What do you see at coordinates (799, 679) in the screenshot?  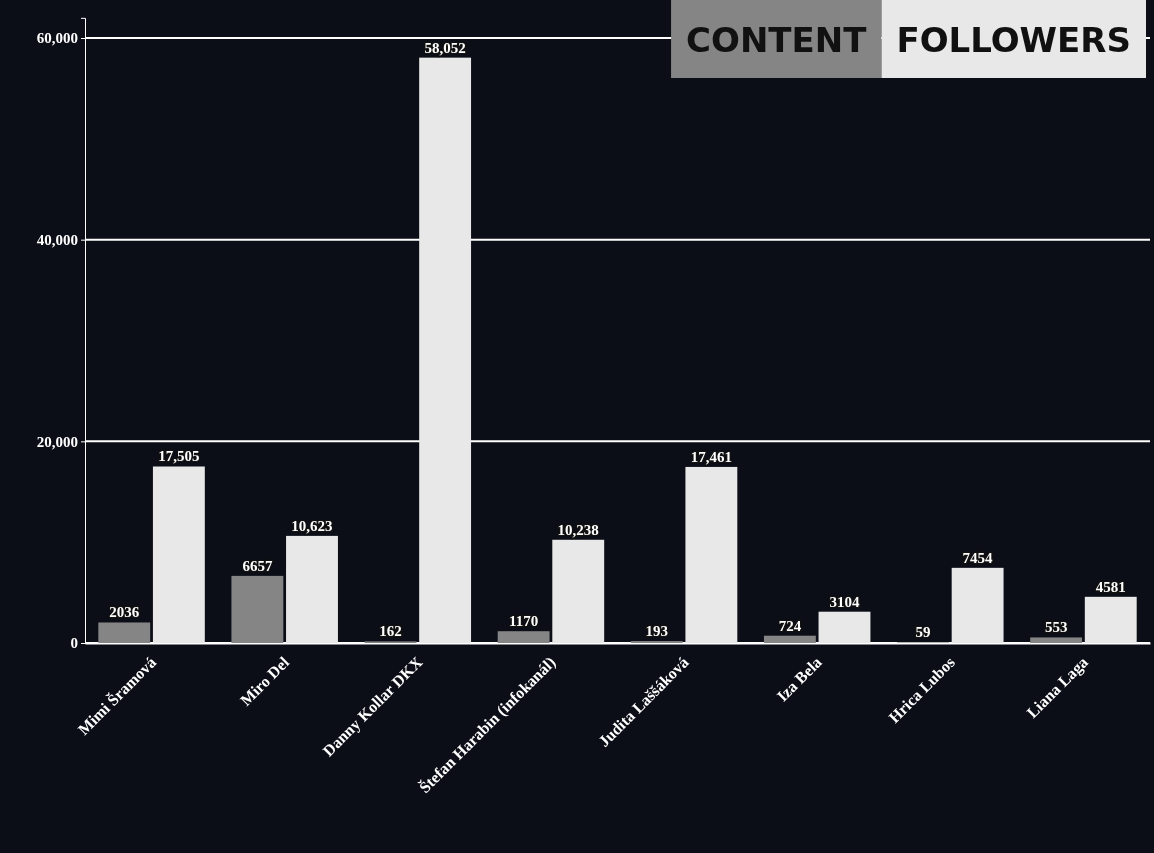 I see `x-tick-label: Iza Bela` at bounding box center [799, 679].